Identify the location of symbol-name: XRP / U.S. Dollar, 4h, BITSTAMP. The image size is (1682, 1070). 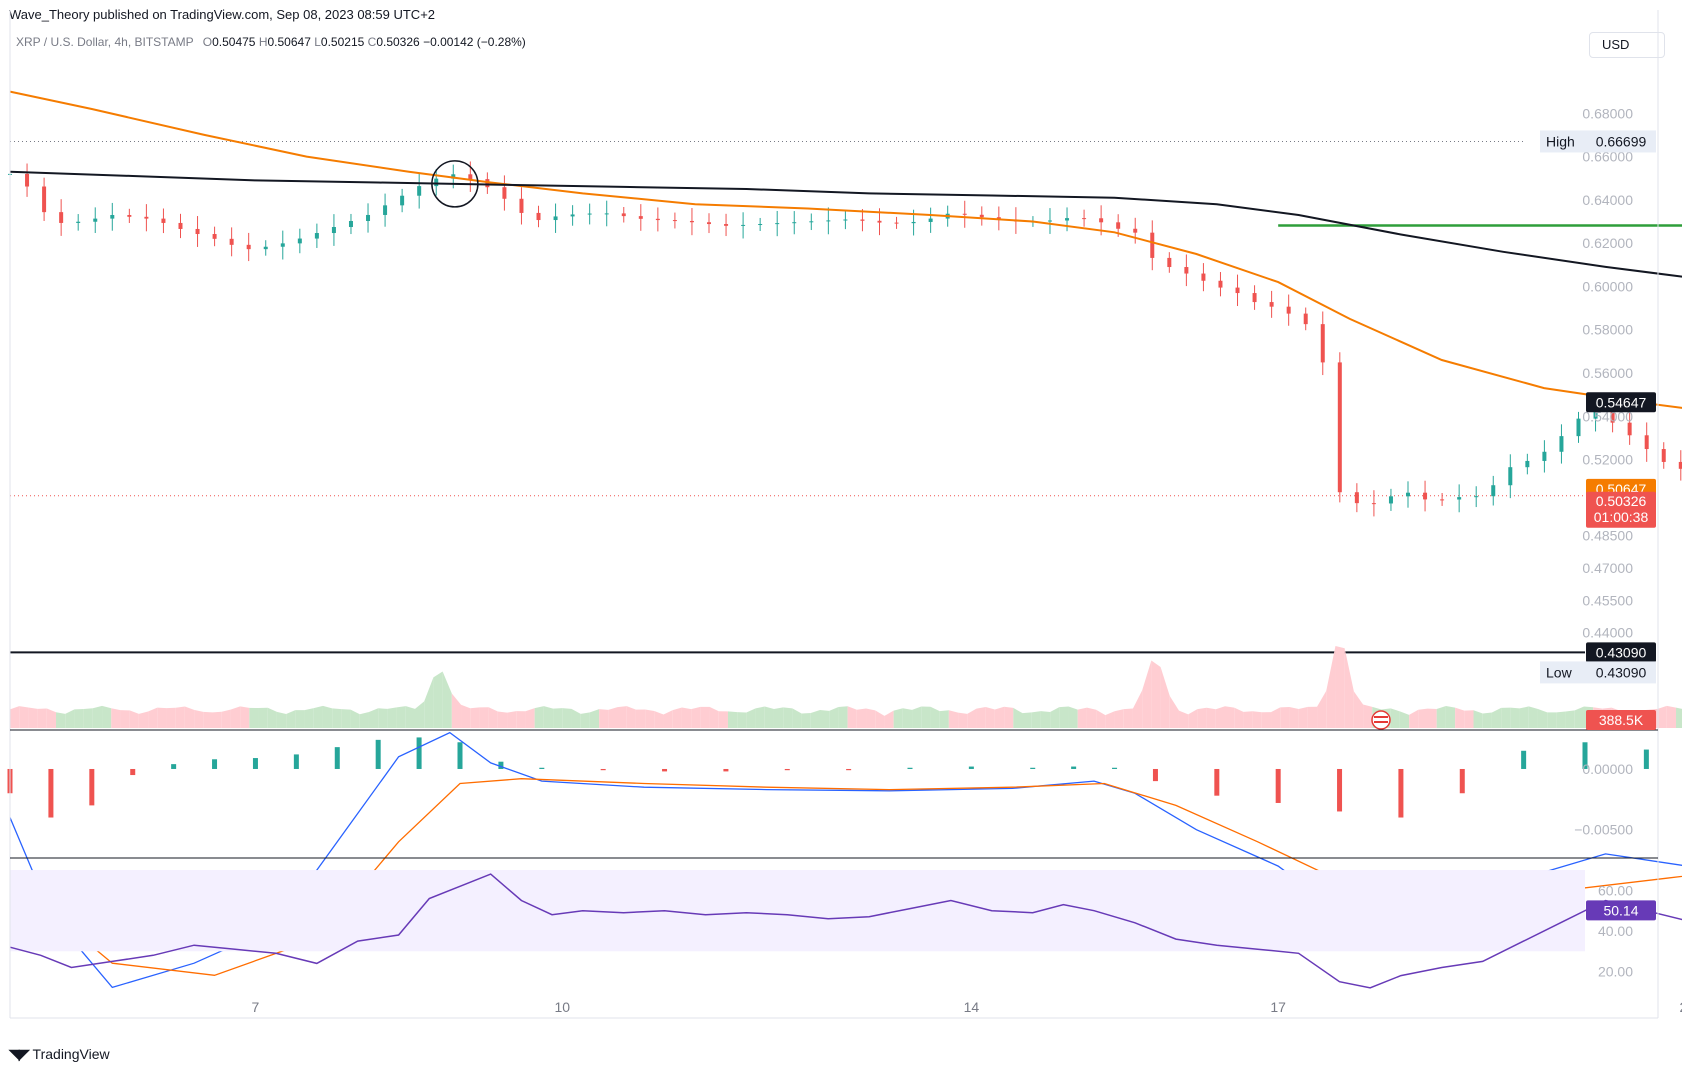
(105, 42).